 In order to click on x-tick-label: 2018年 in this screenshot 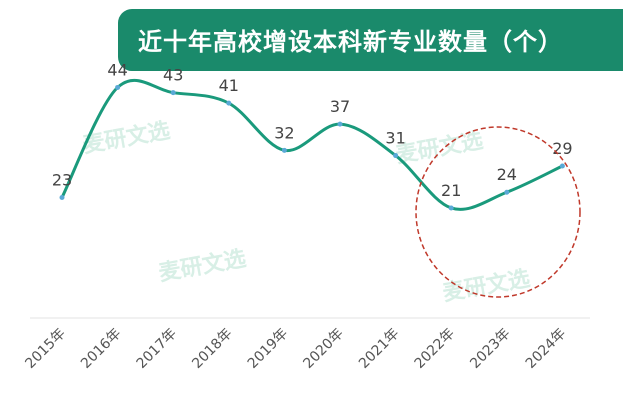, I will do `click(212, 349)`.